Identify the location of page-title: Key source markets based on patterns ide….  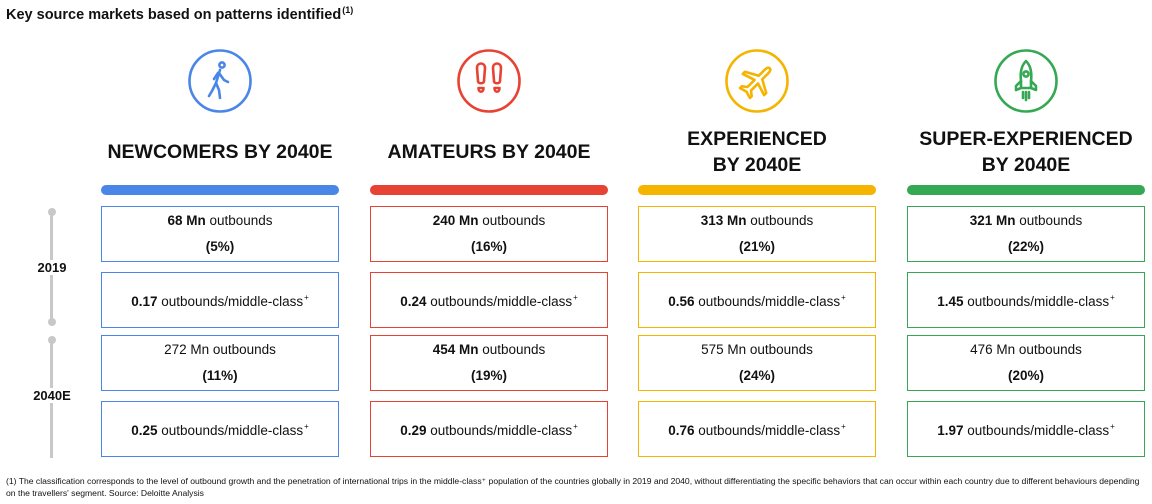
(180, 14).